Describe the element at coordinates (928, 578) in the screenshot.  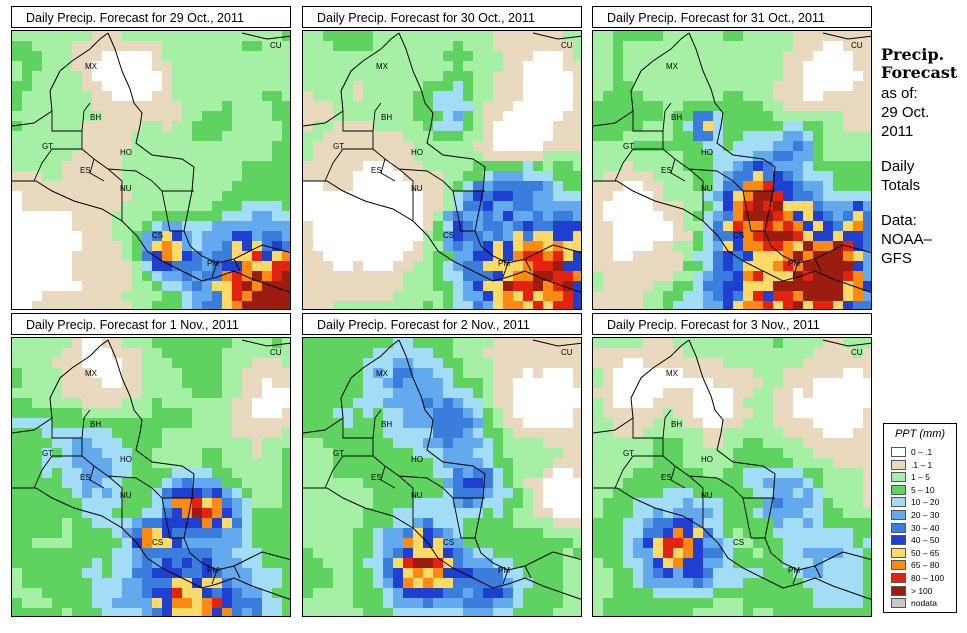
I see `legend-label: 80 – 100` at that location.